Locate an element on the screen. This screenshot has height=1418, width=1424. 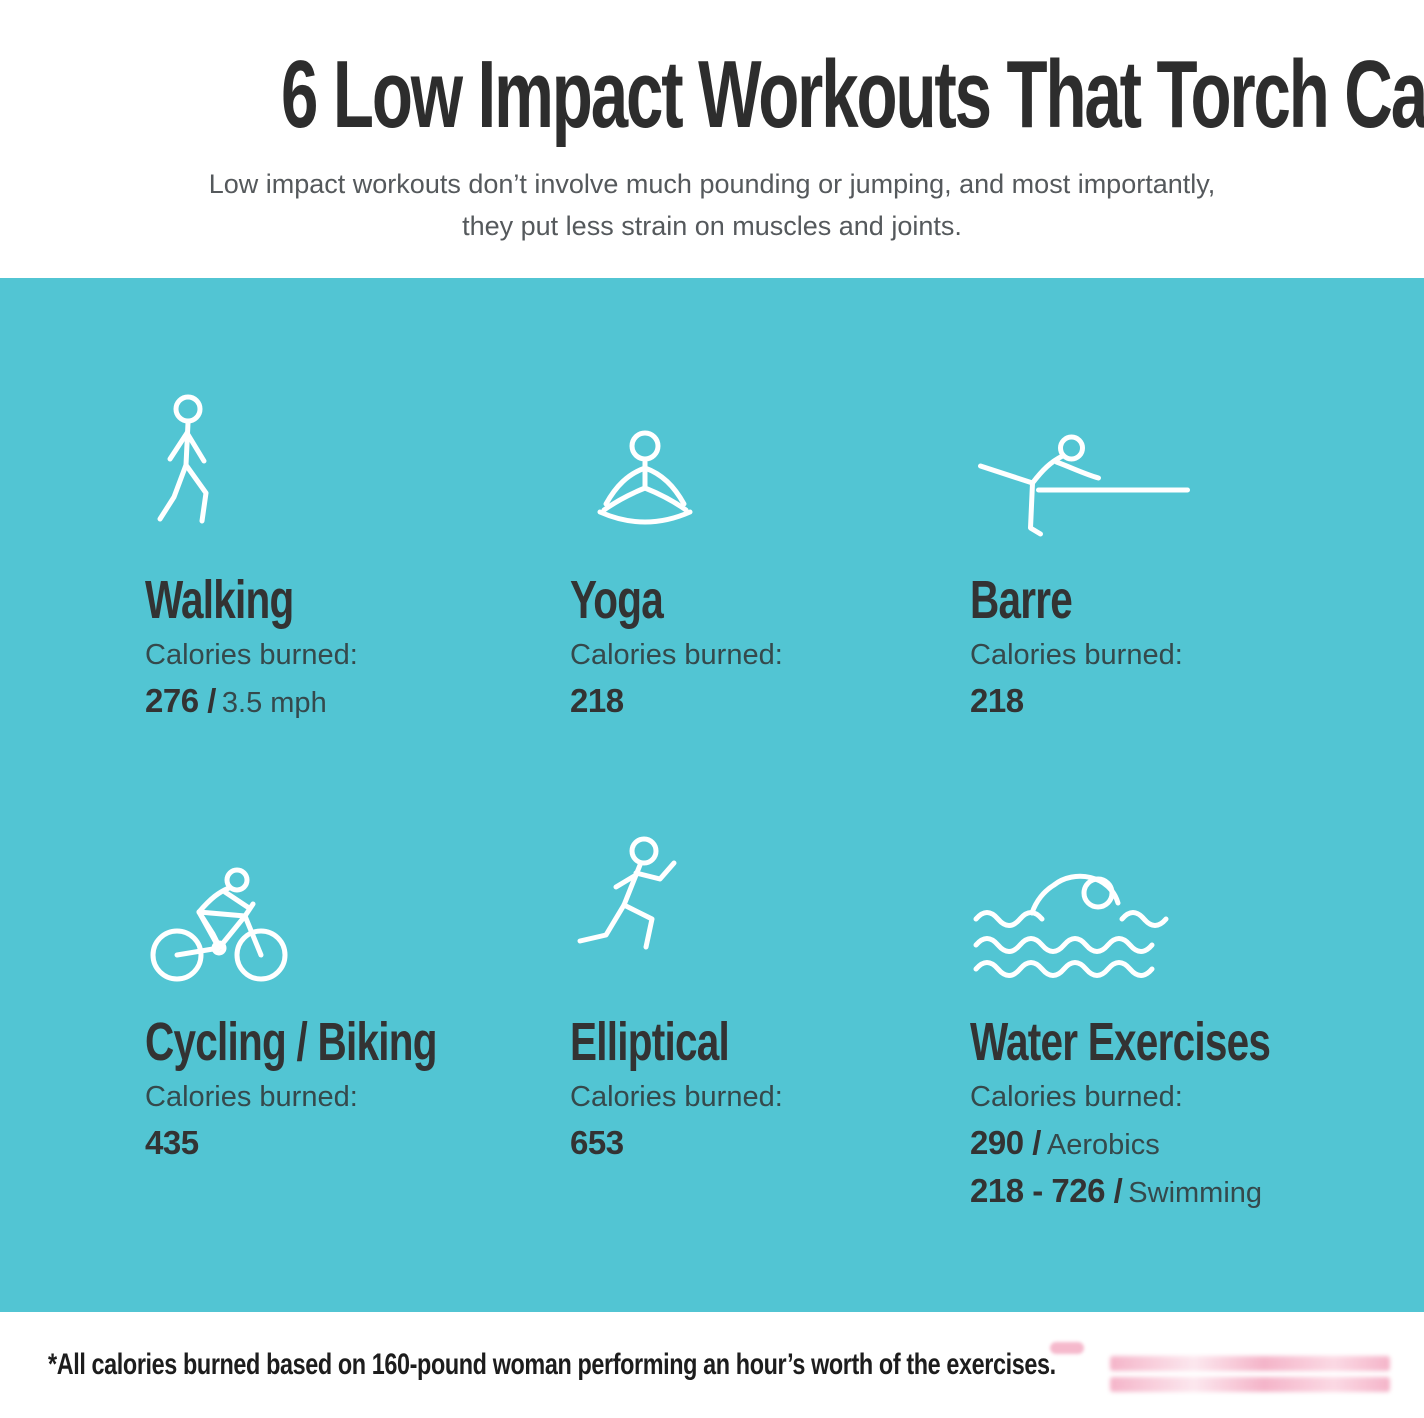
calories-number: 435 is located at coordinates (172, 1142).